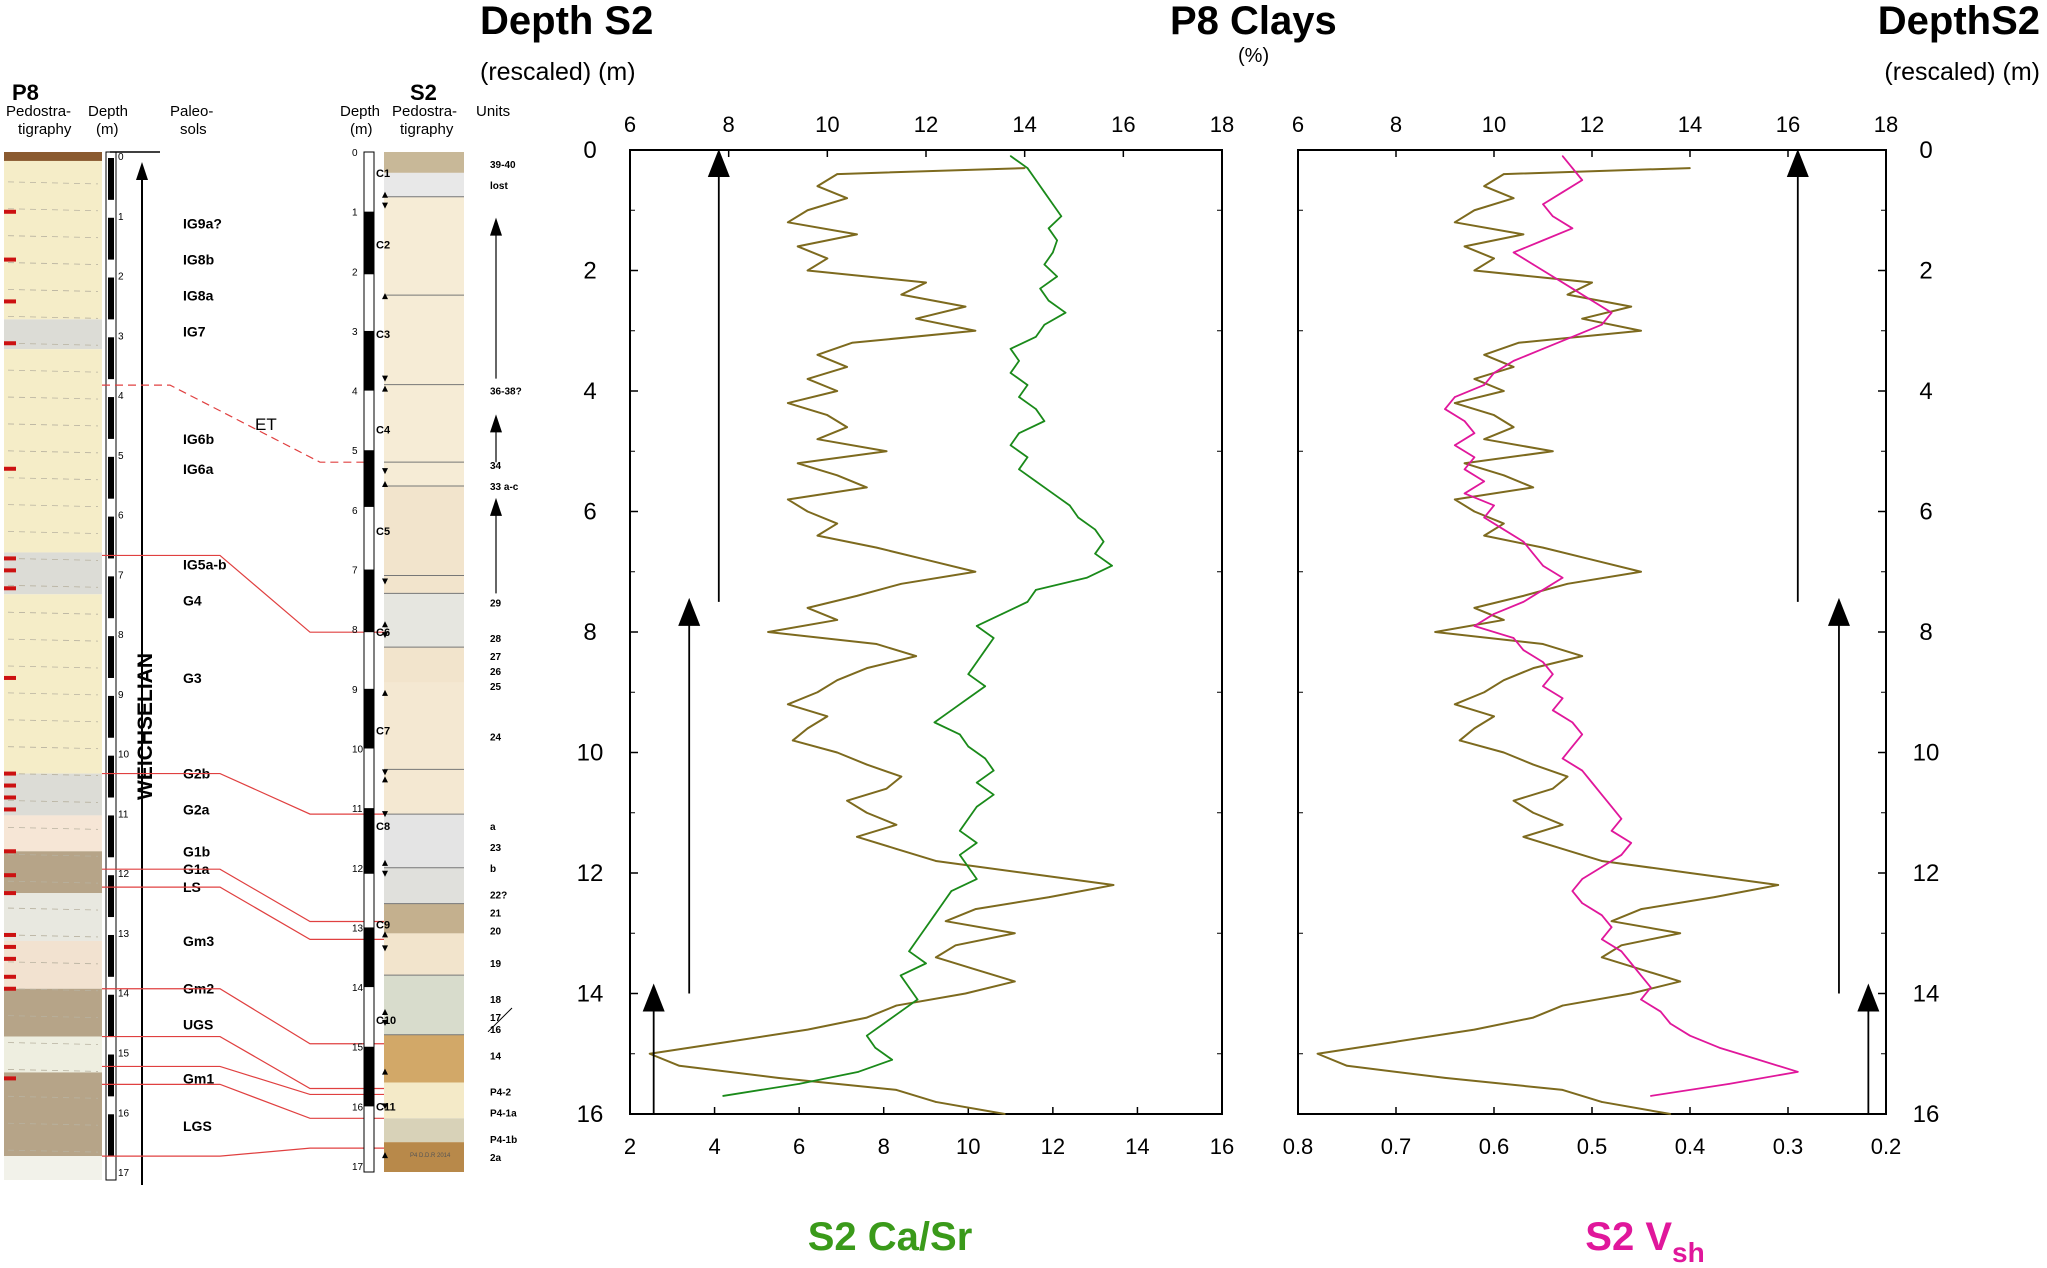  I want to click on bottom-tick-label: 0.5, so click(1592, 1146).